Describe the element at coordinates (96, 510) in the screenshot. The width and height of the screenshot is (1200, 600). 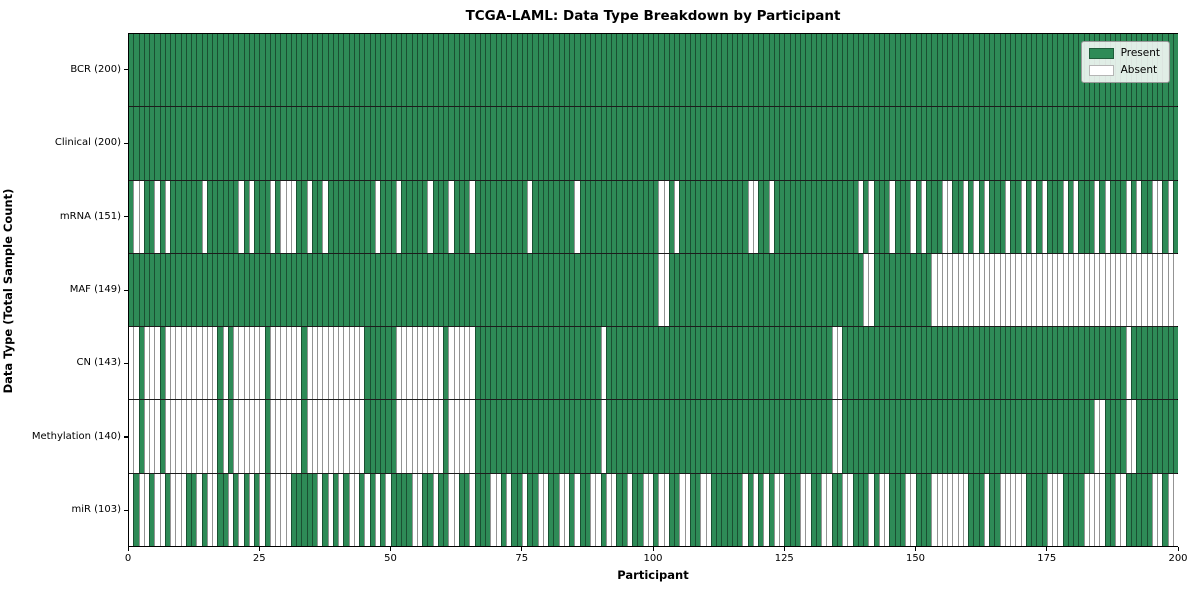
I see `ytick-label-mir: miR (103)` at that location.